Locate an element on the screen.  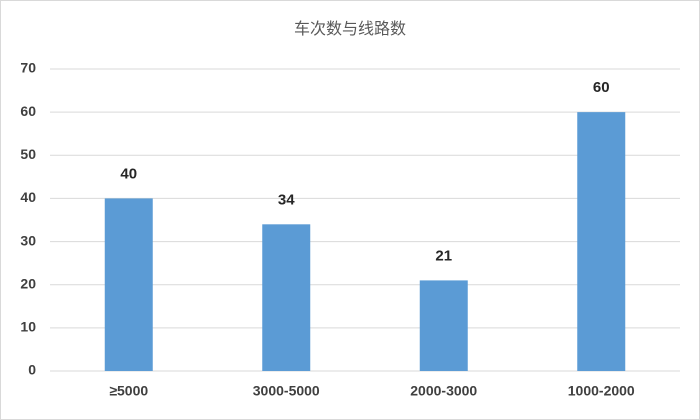
x-tick-label: 2000-3000 is located at coordinates (443, 391).